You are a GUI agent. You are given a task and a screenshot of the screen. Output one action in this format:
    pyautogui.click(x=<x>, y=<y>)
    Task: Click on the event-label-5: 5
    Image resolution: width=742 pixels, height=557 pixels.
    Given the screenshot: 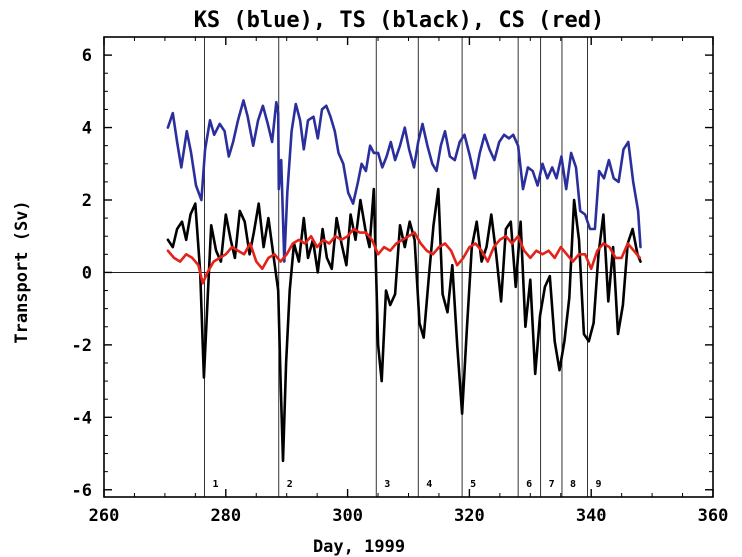 What is the action you would take?
    pyautogui.click(x=473, y=484)
    